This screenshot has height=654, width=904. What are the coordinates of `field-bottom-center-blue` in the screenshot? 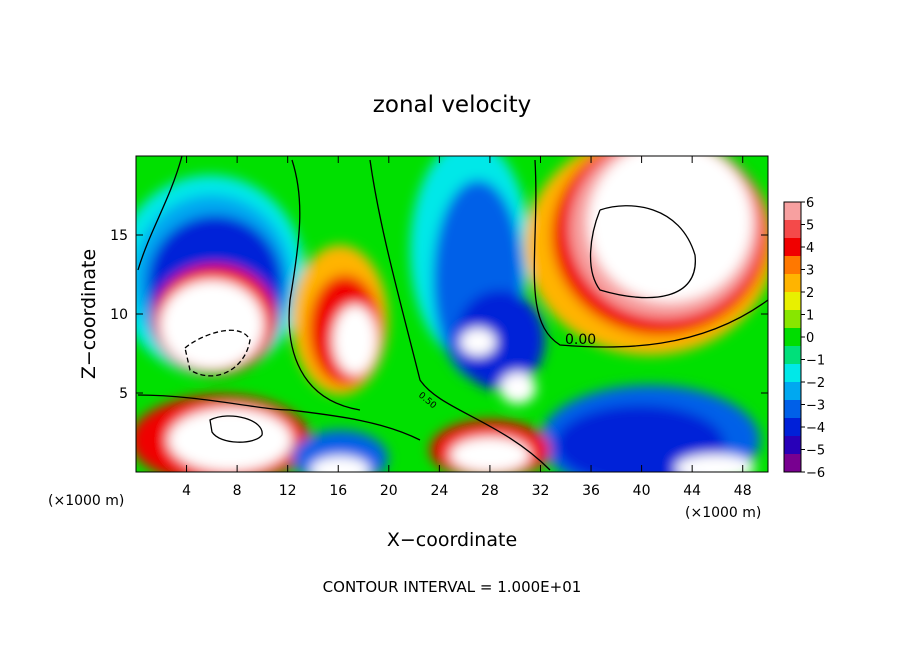 It's located at (340, 451).